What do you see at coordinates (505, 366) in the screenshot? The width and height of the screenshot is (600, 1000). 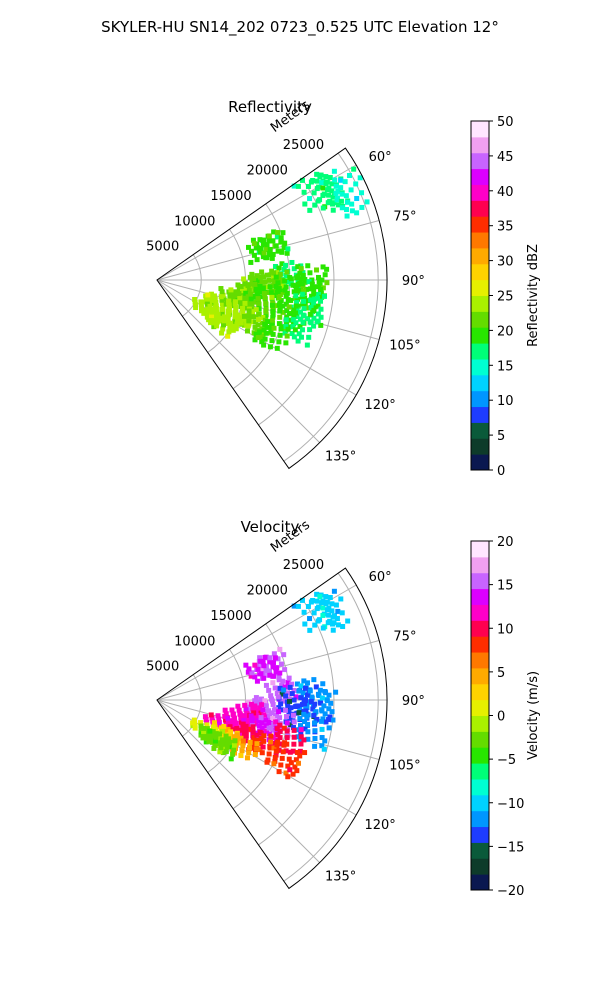 I see `colorbar-tick-label: 15` at bounding box center [505, 366].